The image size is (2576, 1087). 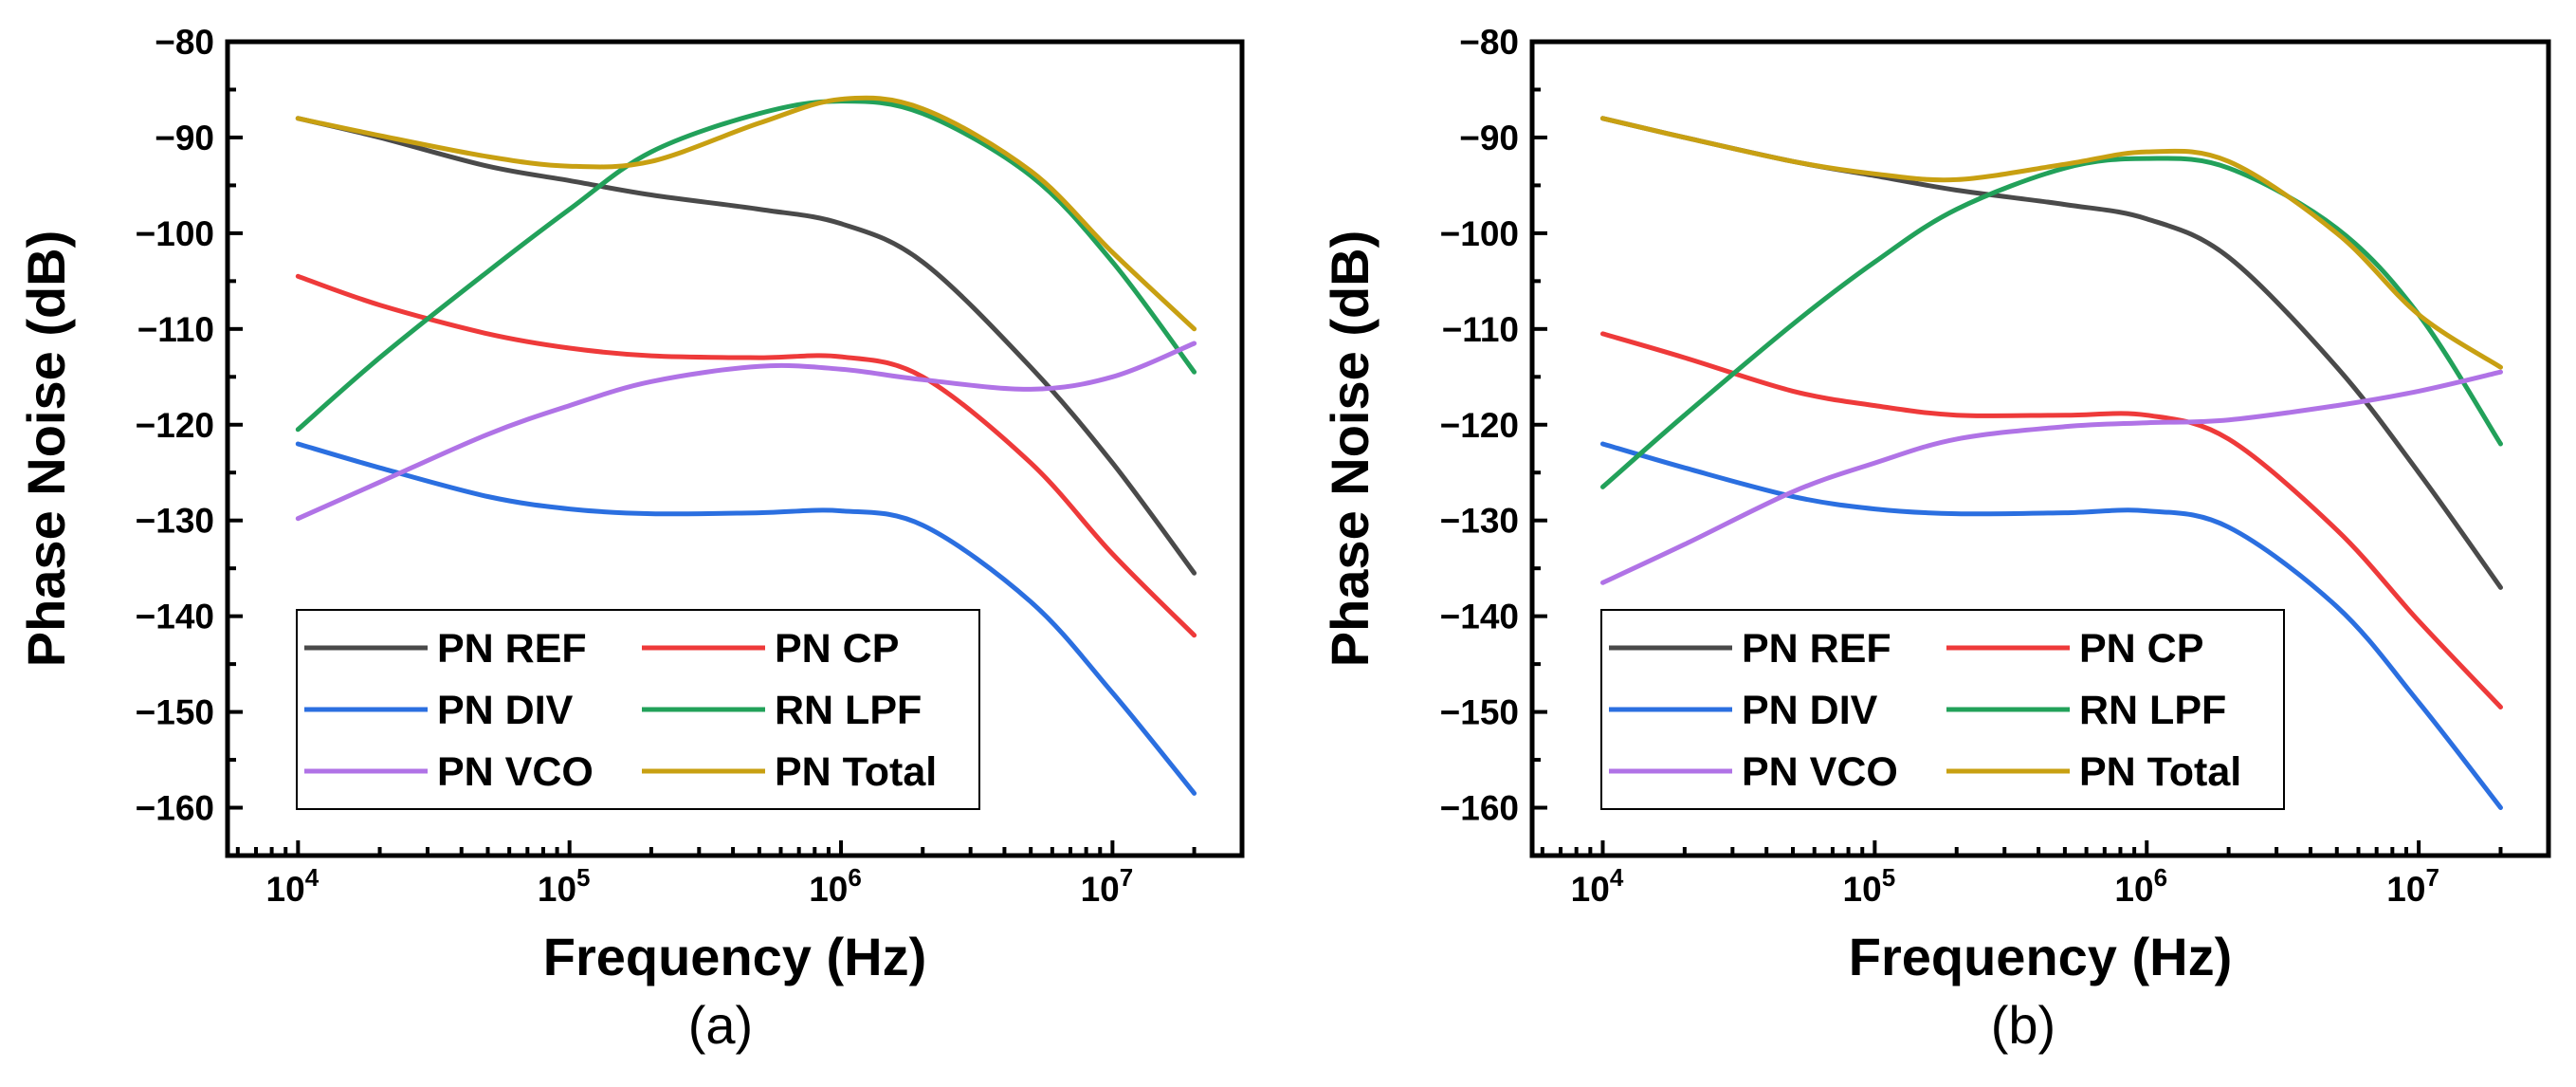 I want to click on panel-label: (a), so click(x=720, y=1025).